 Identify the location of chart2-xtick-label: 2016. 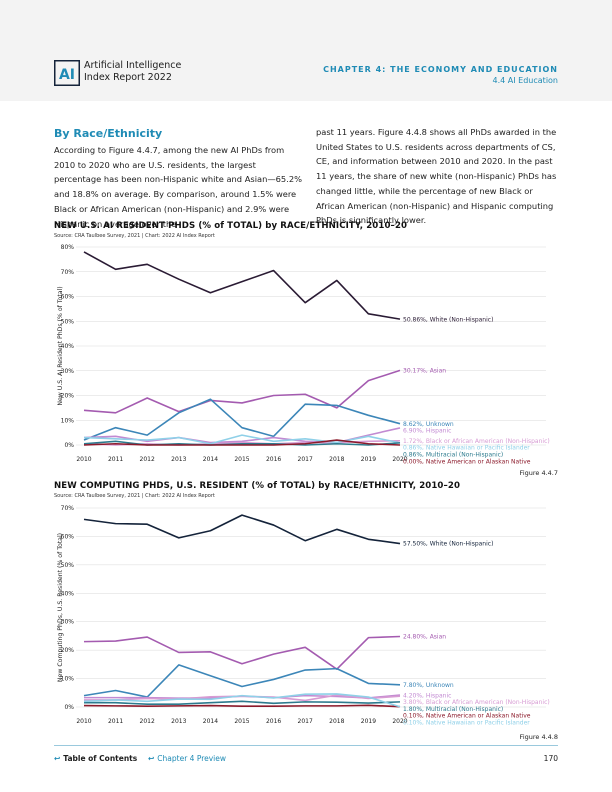
(273, 721).